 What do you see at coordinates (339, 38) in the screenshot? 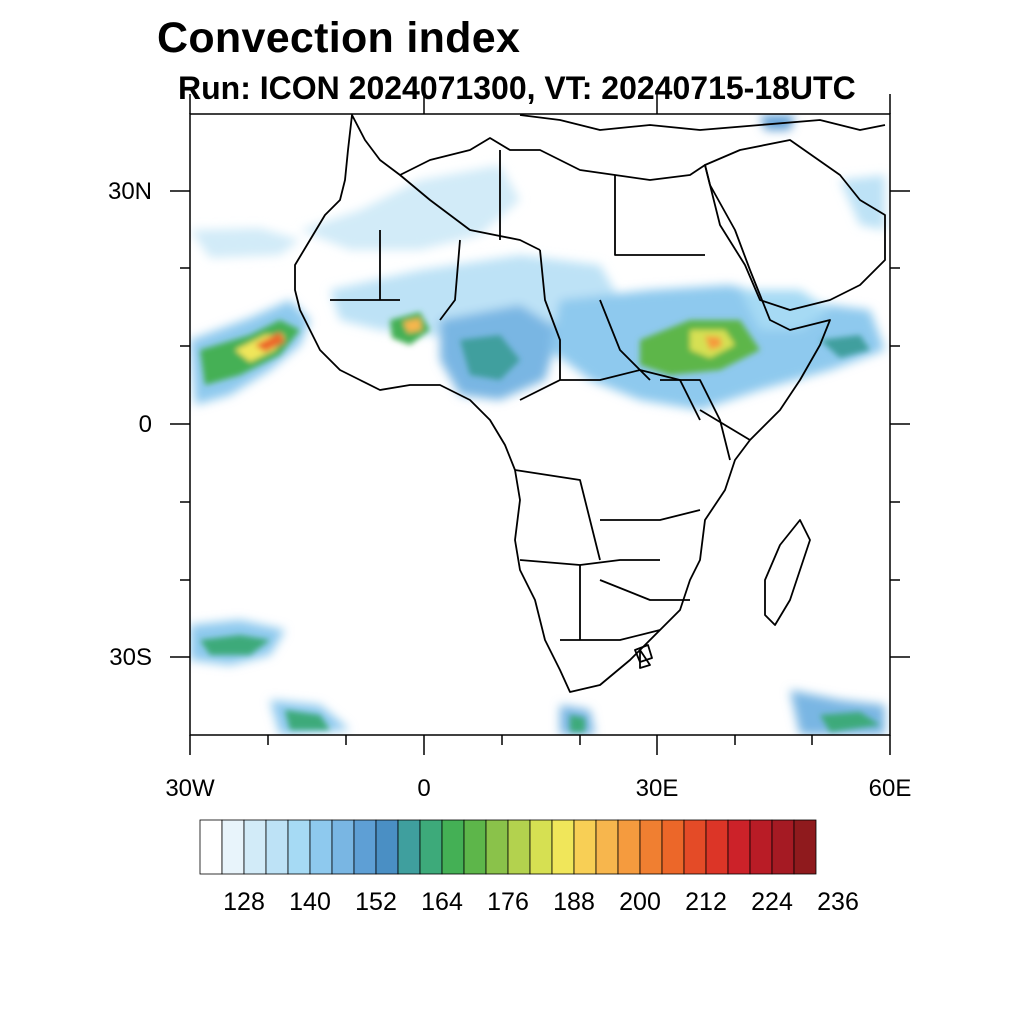
I see `chart-title: Convection index` at bounding box center [339, 38].